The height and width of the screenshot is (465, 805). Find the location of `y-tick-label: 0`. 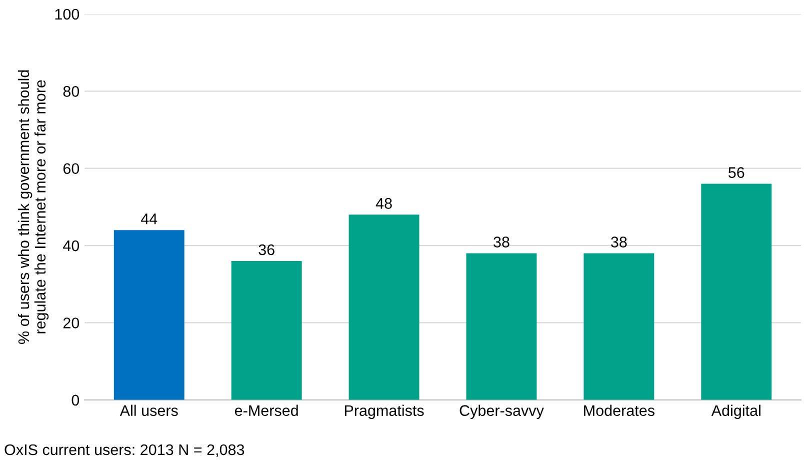

y-tick-label: 0 is located at coordinates (76, 400).